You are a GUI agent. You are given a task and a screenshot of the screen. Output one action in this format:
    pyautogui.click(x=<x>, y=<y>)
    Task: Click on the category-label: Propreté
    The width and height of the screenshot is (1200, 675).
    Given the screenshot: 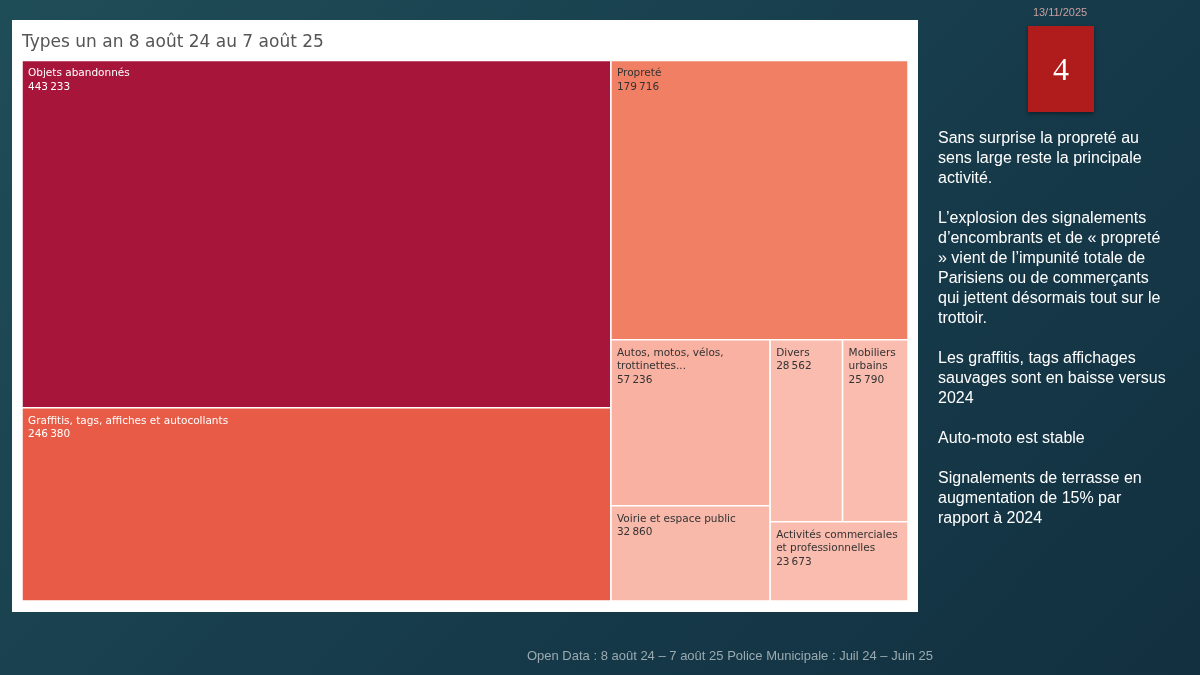 What is the action you would take?
    pyautogui.click(x=639, y=72)
    